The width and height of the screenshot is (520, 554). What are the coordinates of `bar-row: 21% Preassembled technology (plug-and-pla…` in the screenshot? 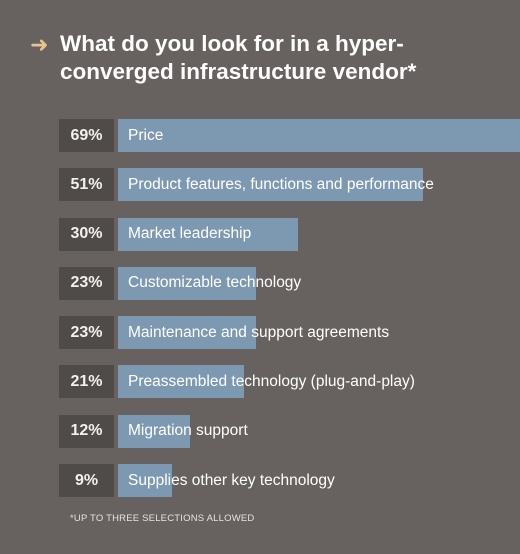 It's located at (279, 382).